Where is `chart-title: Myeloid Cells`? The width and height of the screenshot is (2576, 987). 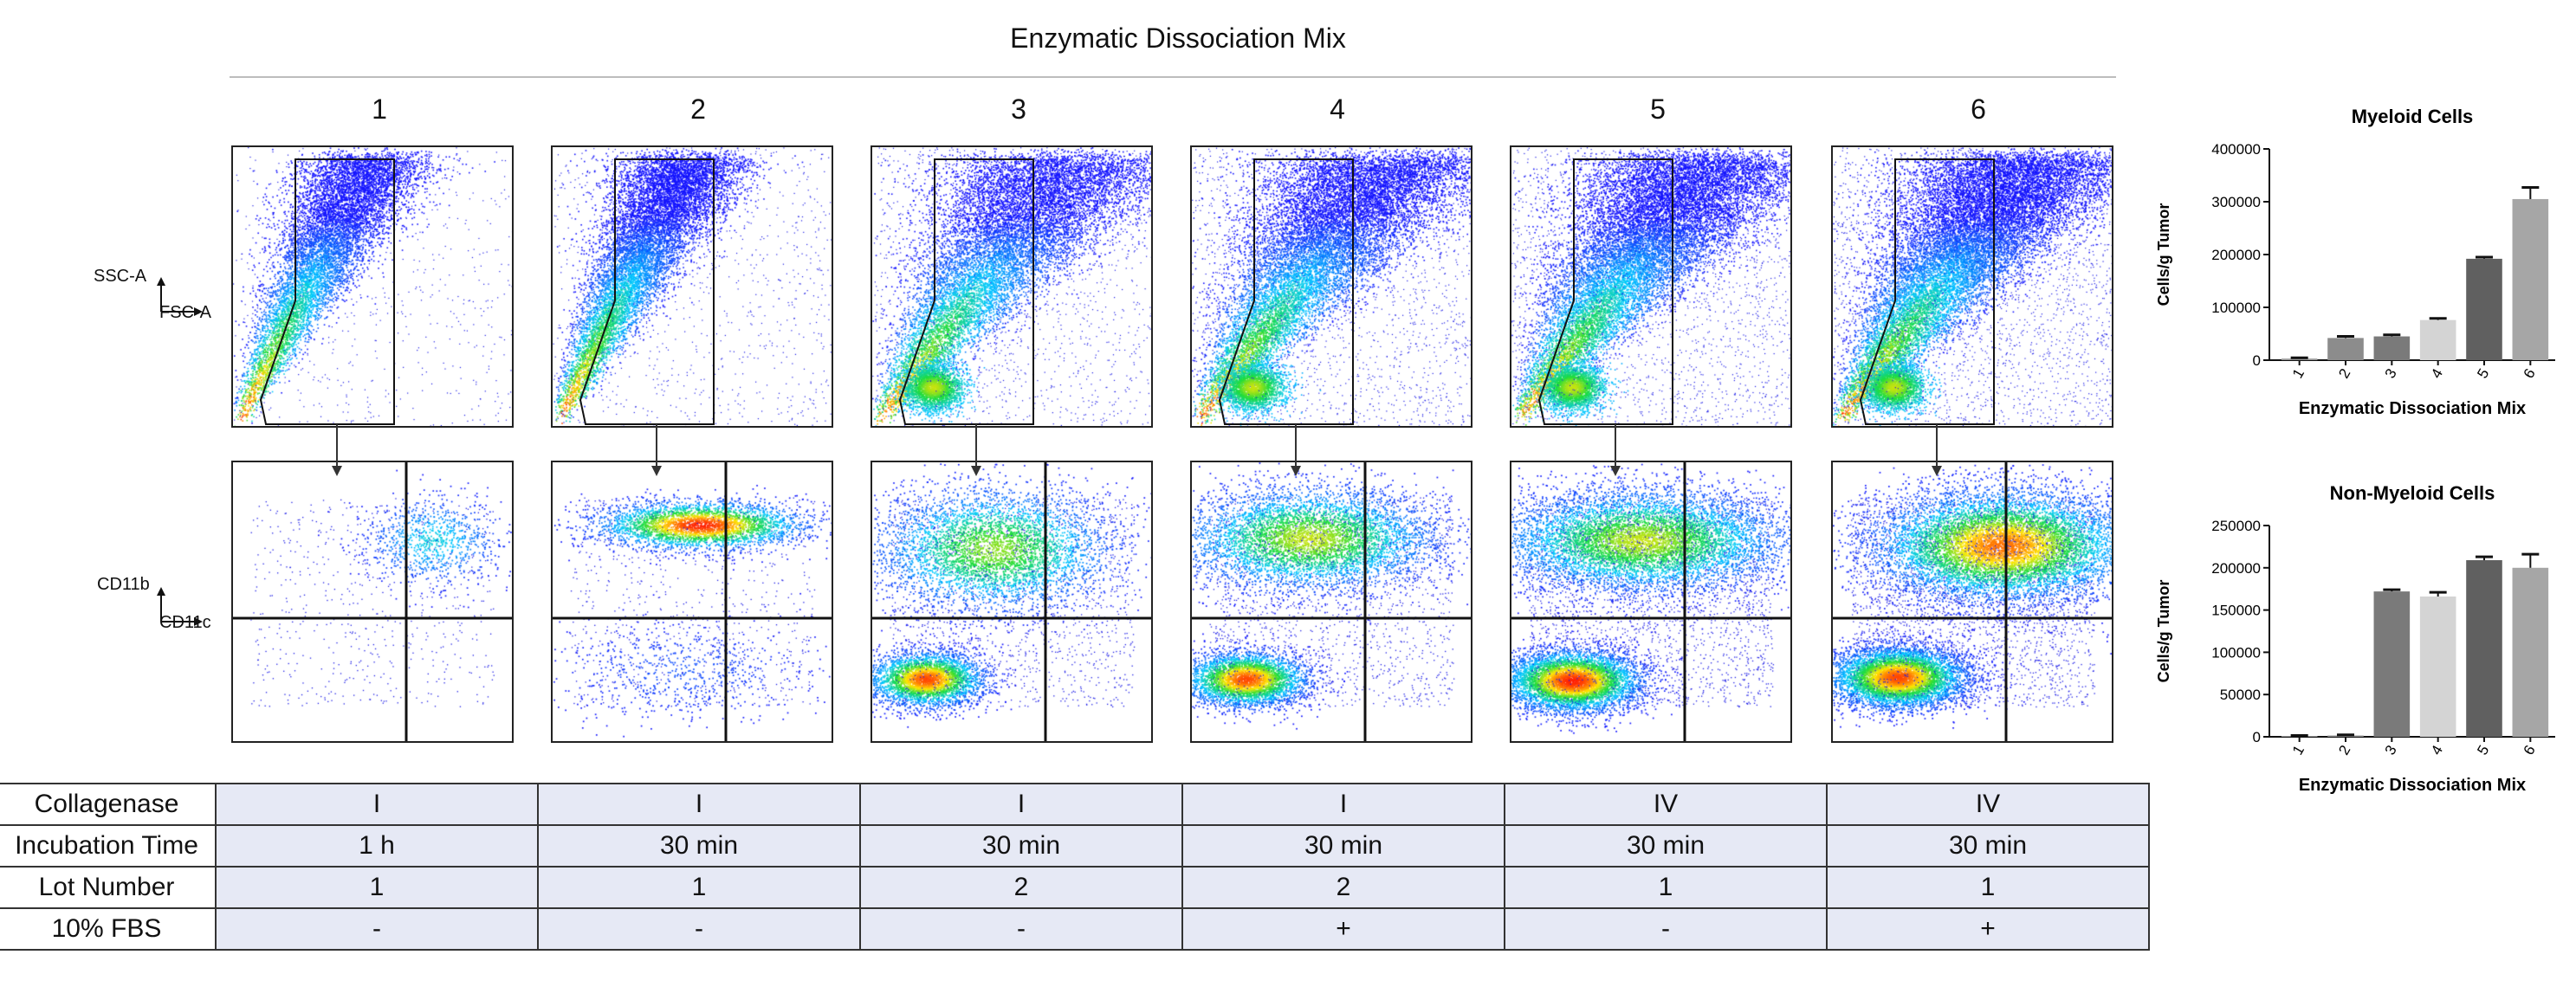
chart-title: Myeloid Cells is located at coordinates (2413, 117).